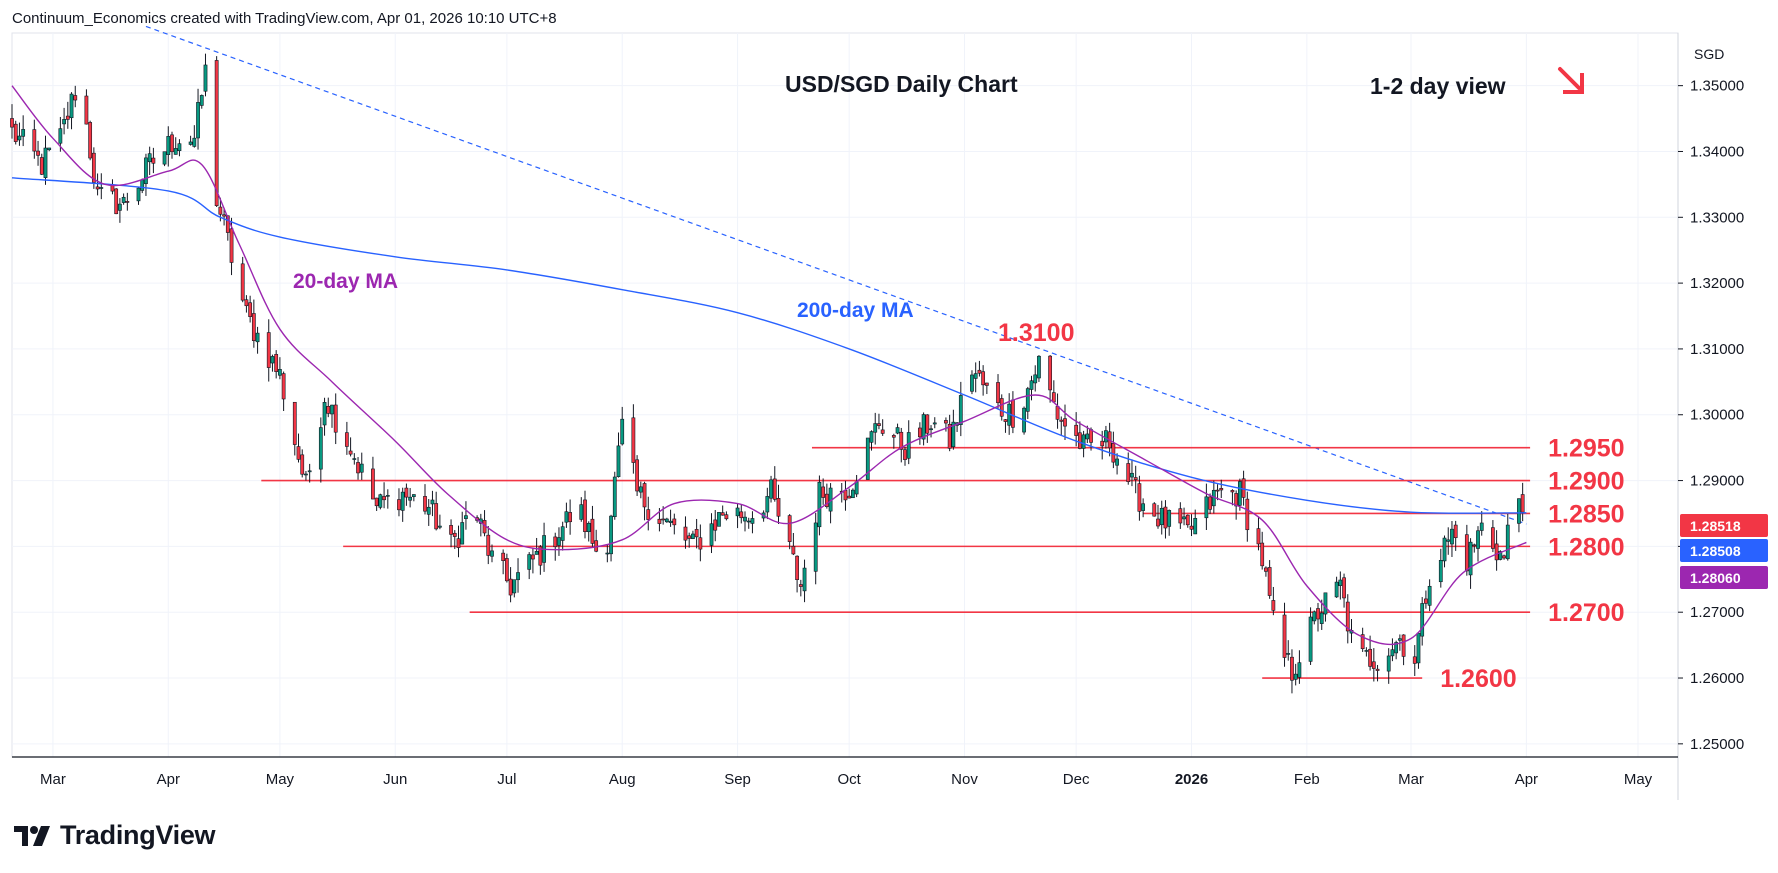  What do you see at coordinates (1717, 678) in the screenshot?
I see `price-tick-label: 1.26000` at bounding box center [1717, 678].